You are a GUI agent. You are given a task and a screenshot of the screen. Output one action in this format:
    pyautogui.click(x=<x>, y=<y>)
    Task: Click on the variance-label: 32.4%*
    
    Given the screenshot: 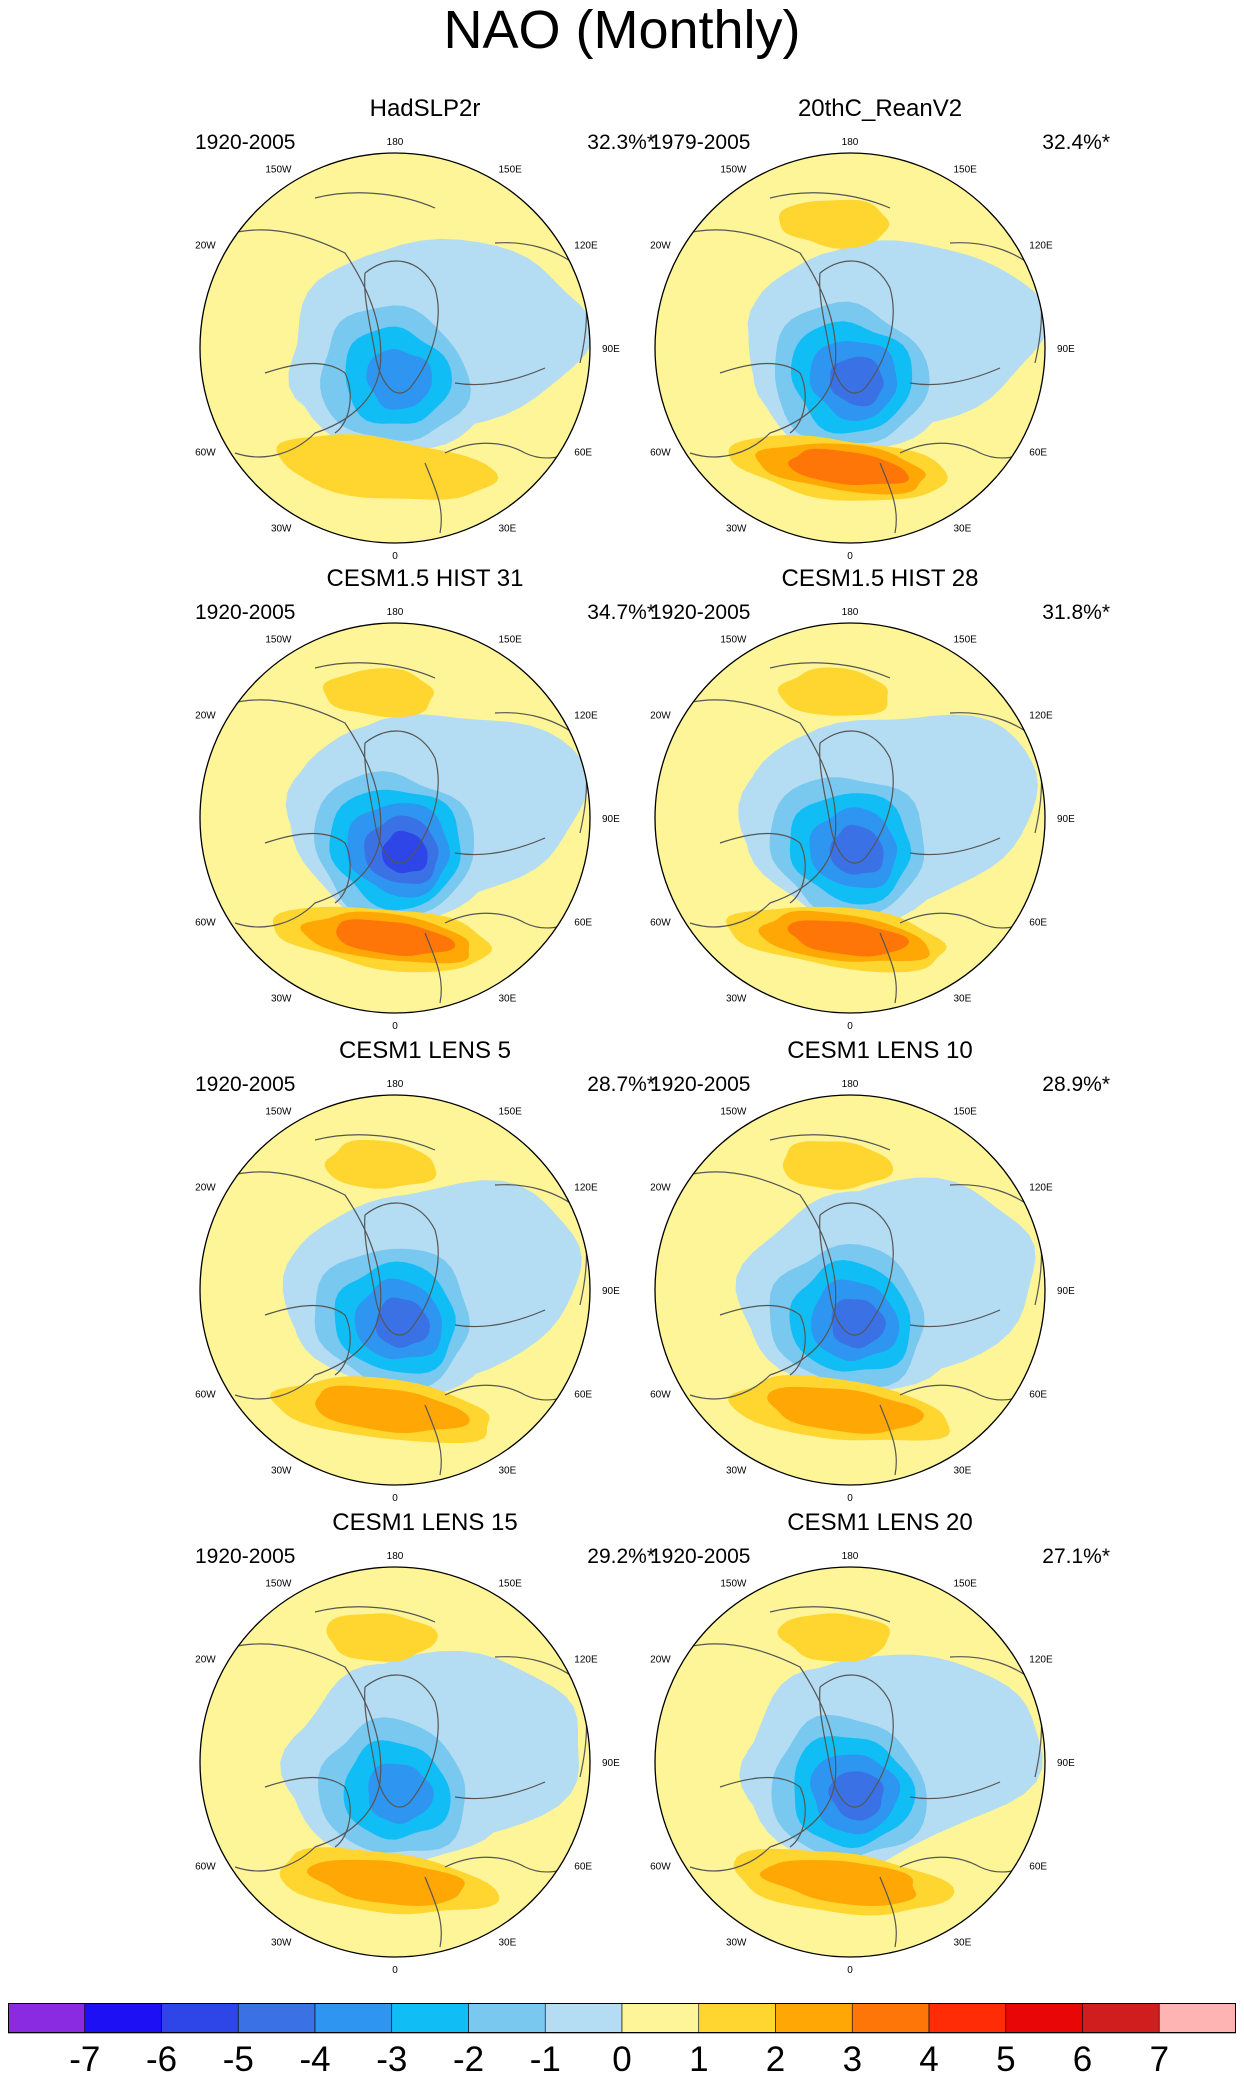 What is the action you would take?
    pyautogui.click(x=1076, y=142)
    